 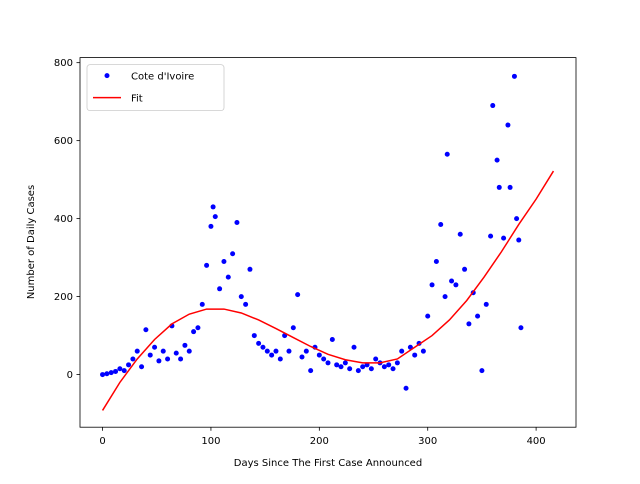 I want to click on x-tick-label: 300, so click(x=427, y=441).